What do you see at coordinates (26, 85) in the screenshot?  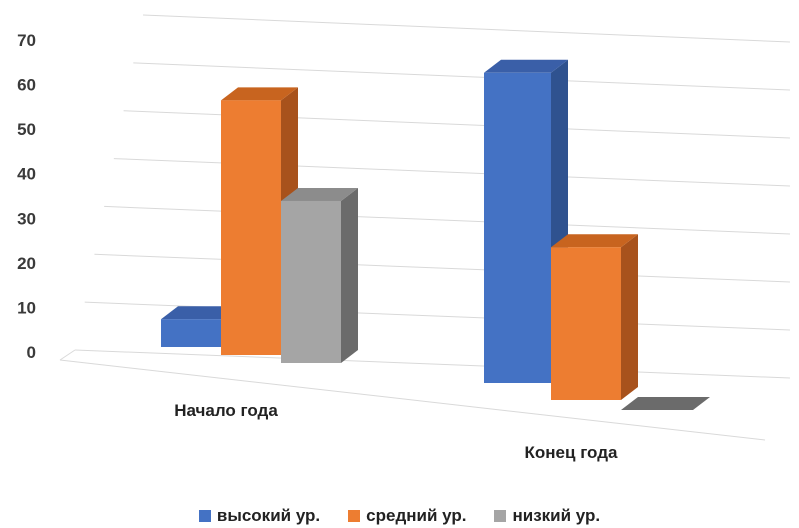 I see `y-tick-label: 60` at bounding box center [26, 85].